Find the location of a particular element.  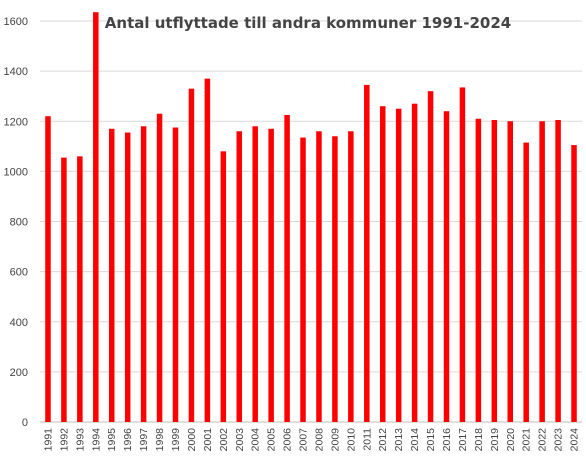

x-tick-label: 2017 is located at coordinates (463, 440).